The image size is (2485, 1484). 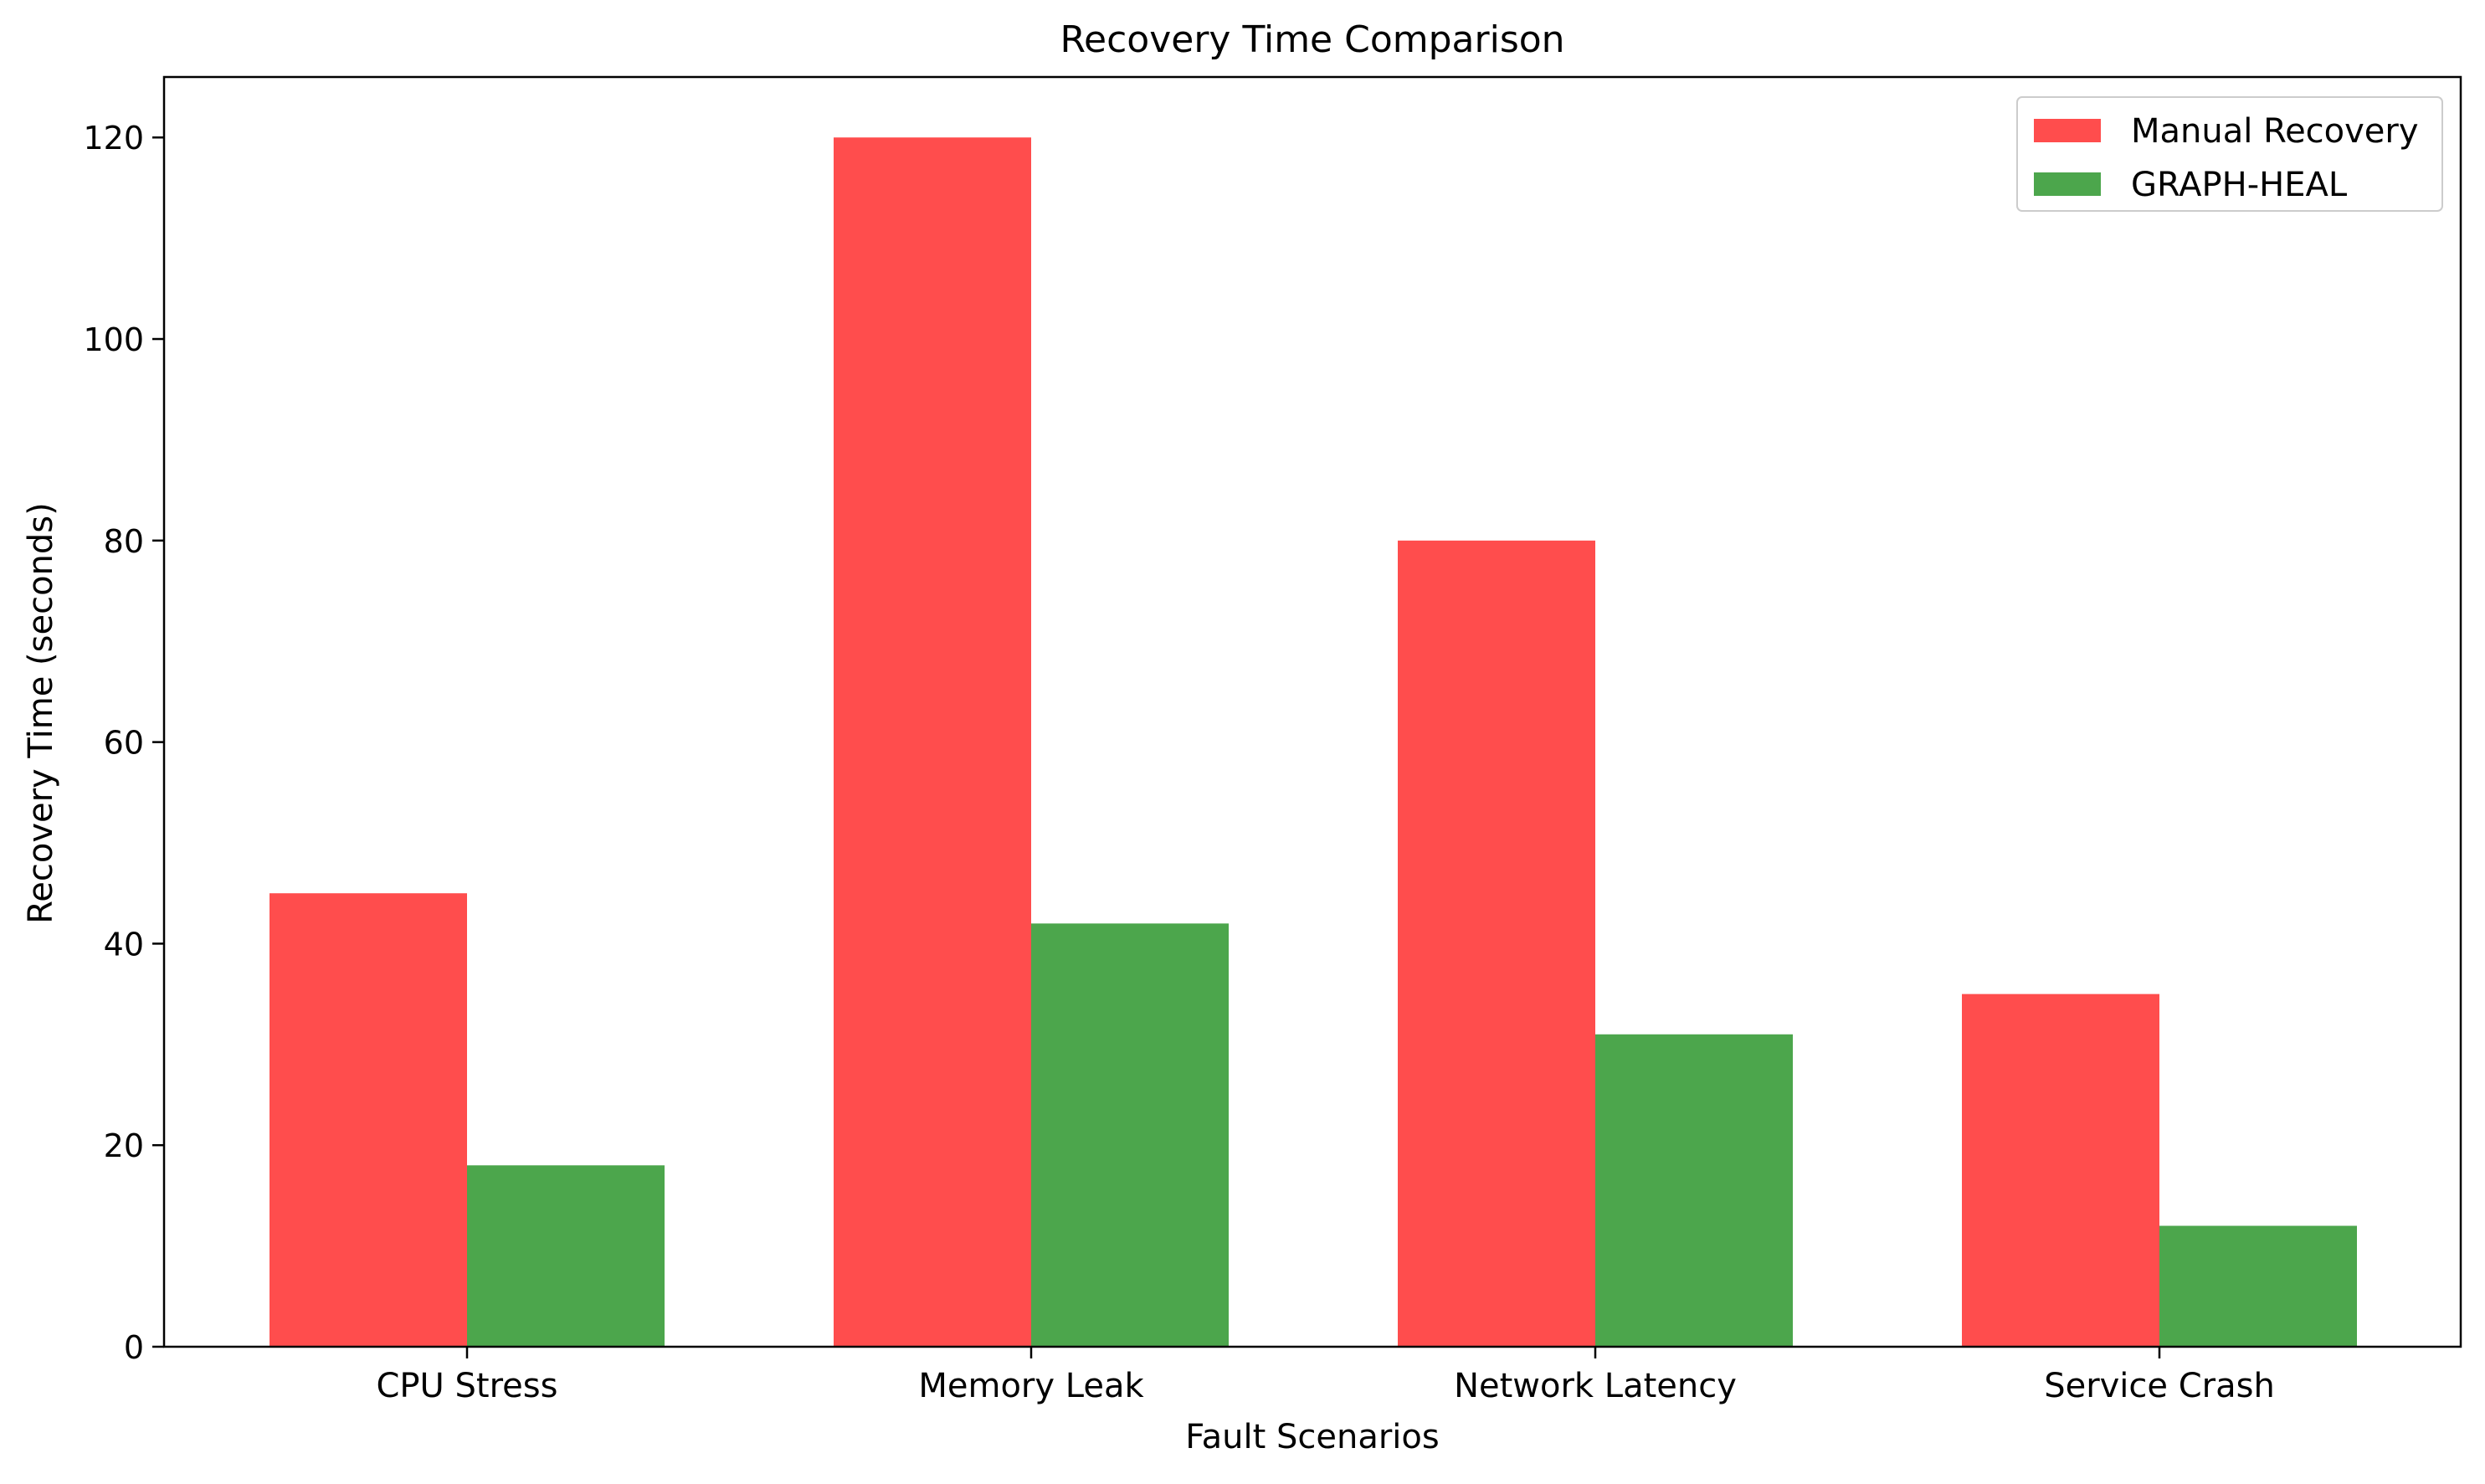 What do you see at coordinates (134, 1347) in the screenshot?
I see `y-tick-label: 0` at bounding box center [134, 1347].